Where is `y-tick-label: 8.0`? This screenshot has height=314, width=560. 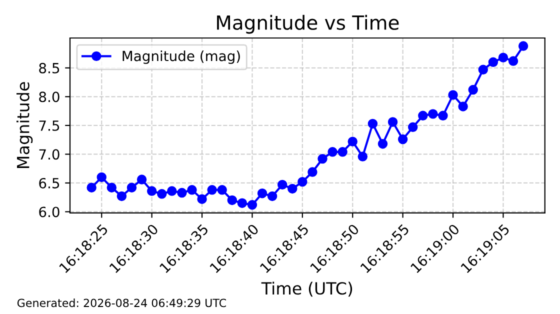
y-tick-label: 8.0 is located at coordinates (49, 97).